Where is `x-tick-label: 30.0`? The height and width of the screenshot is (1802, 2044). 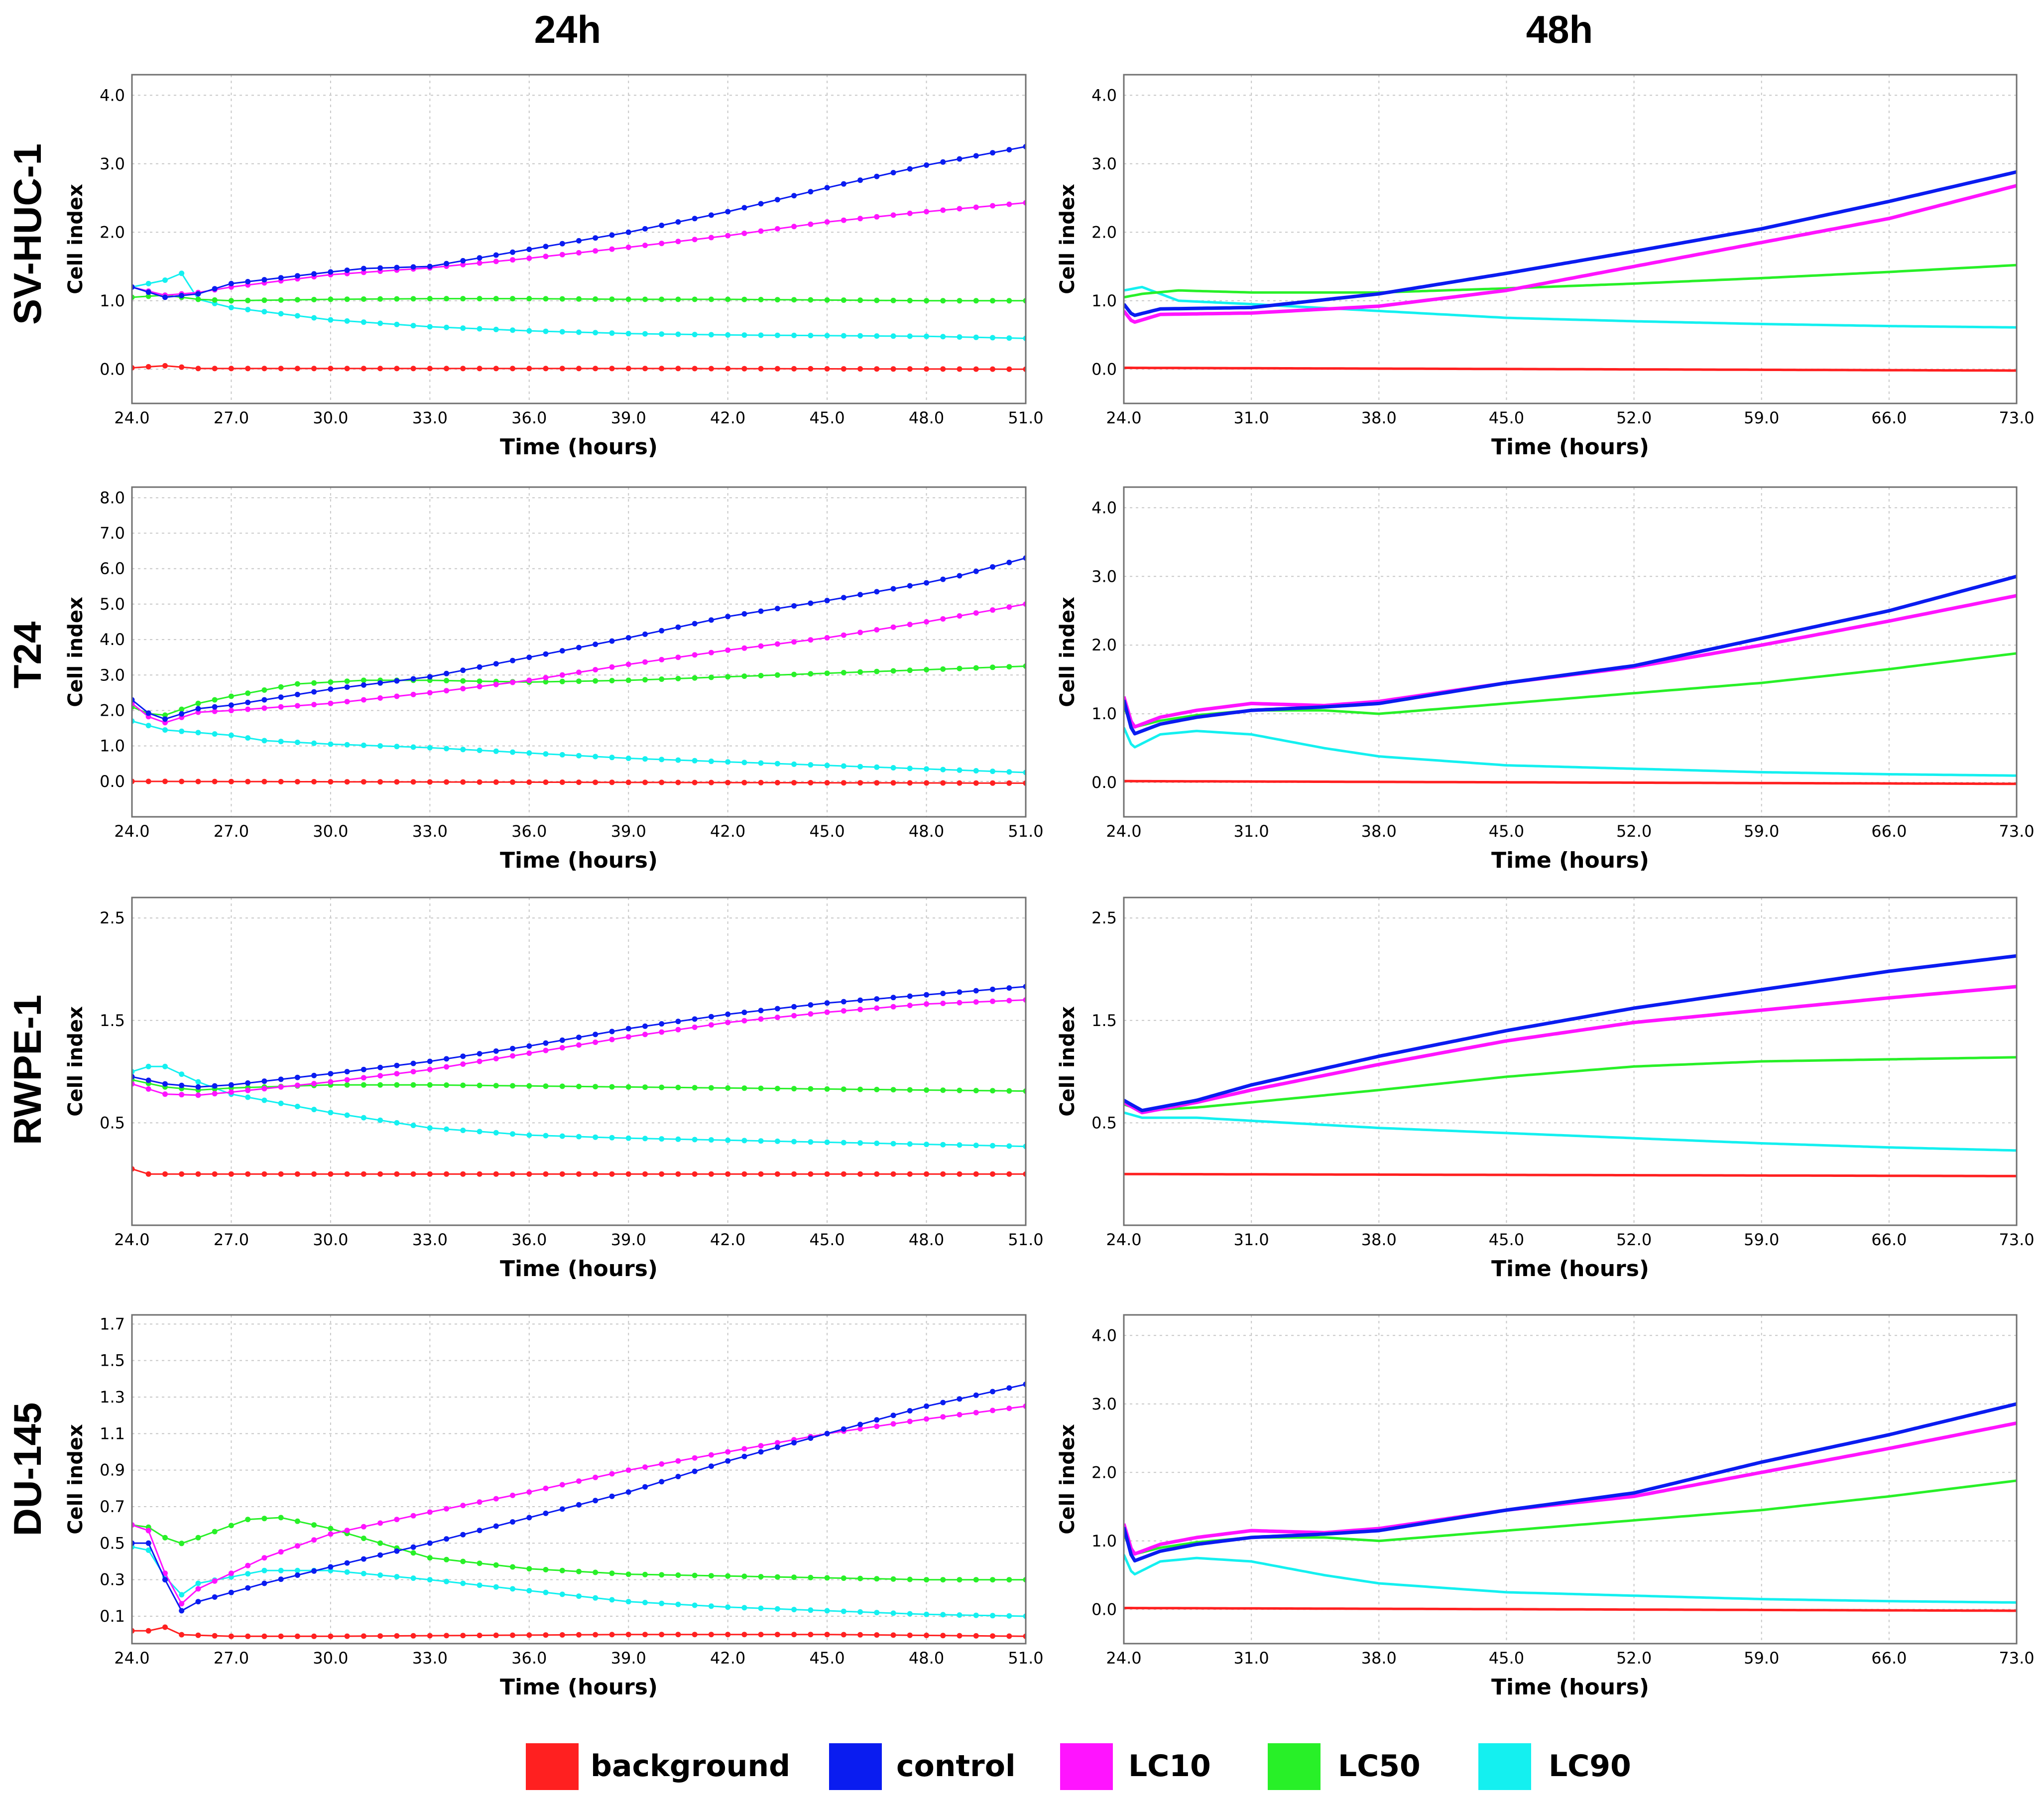 x-tick-label: 30.0 is located at coordinates (330, 1239).